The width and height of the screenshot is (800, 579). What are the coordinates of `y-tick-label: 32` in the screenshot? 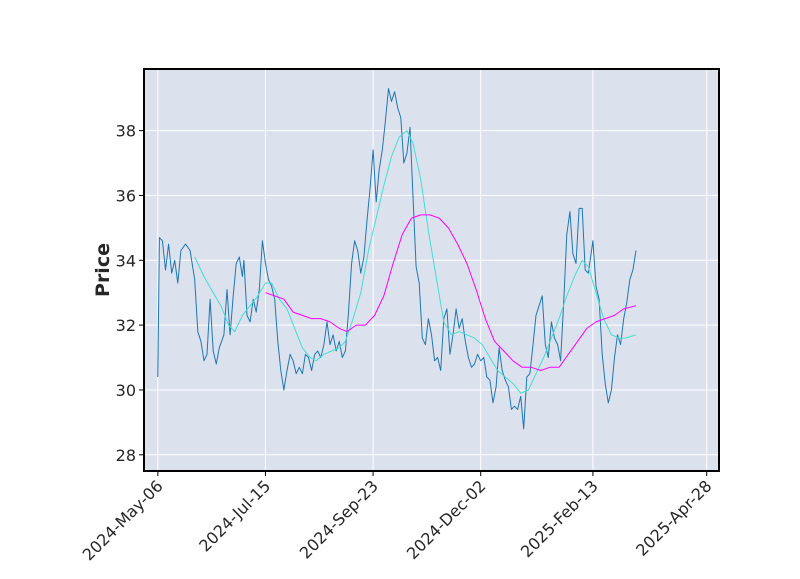 It's located at (126, 325).